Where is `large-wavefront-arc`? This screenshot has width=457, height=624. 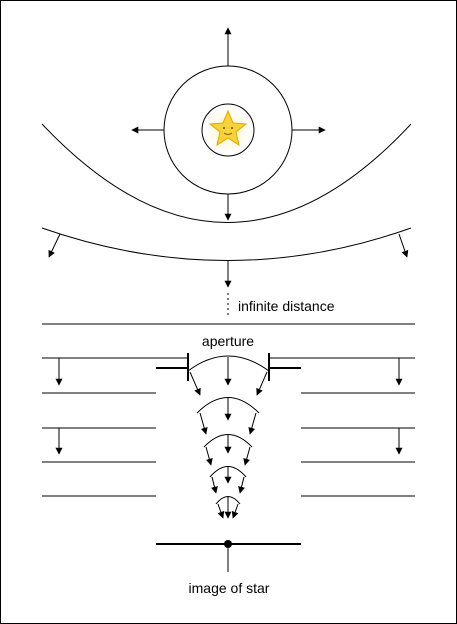
large-wavefront-arc is located at coordinates (226, 173).